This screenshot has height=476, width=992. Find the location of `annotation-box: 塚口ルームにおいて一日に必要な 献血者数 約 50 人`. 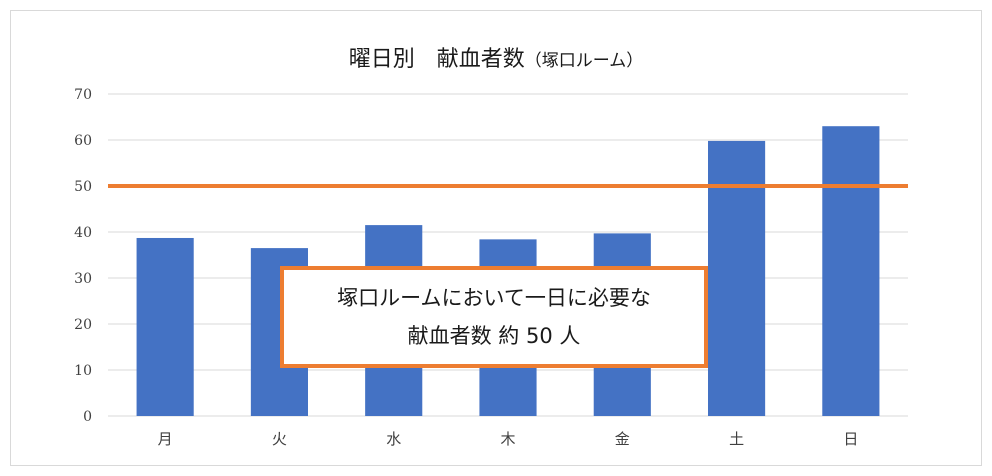

annotation-box: 塚口ルームにおいて一日に必要な 献血者数 約 50 人 is located at coordinates (494, 317).